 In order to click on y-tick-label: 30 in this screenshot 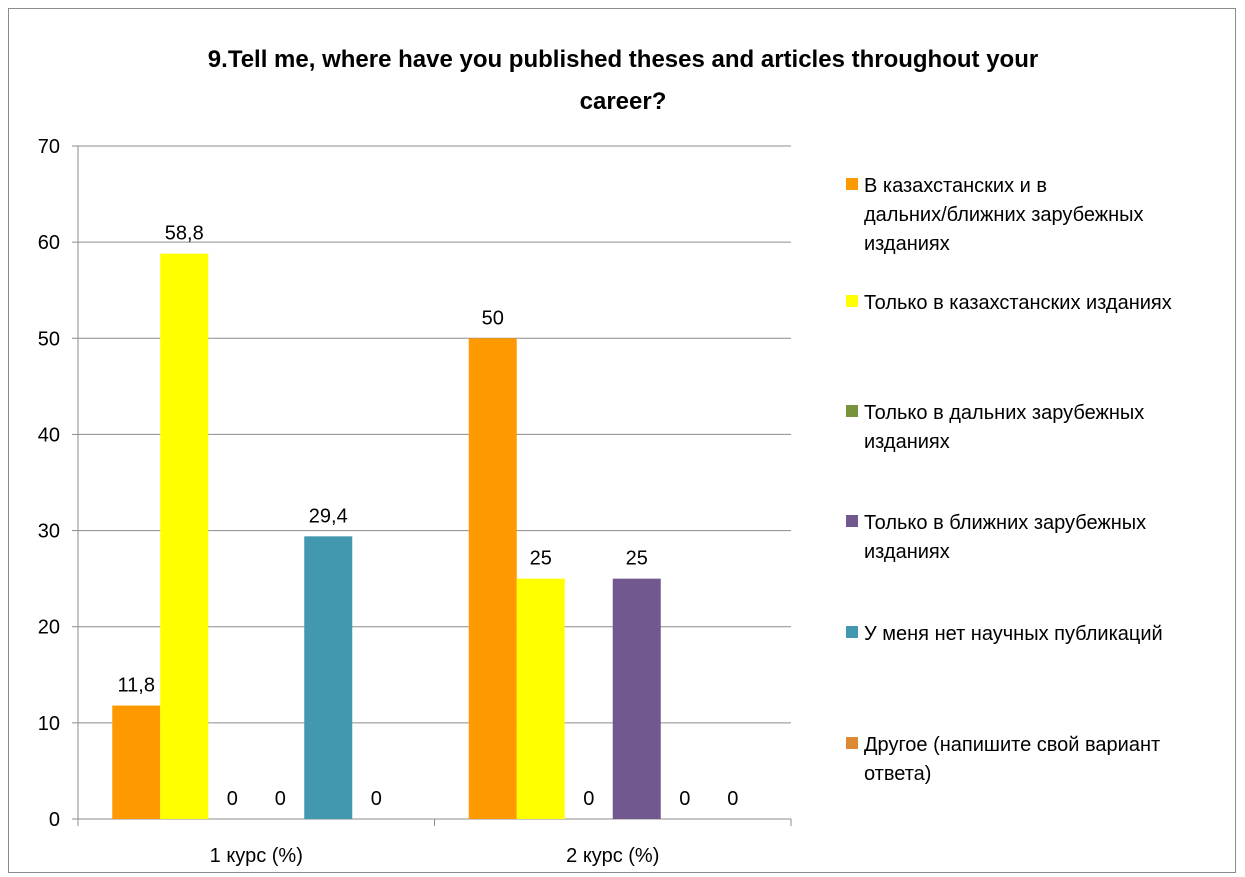, I will do `click(49, 532)`.